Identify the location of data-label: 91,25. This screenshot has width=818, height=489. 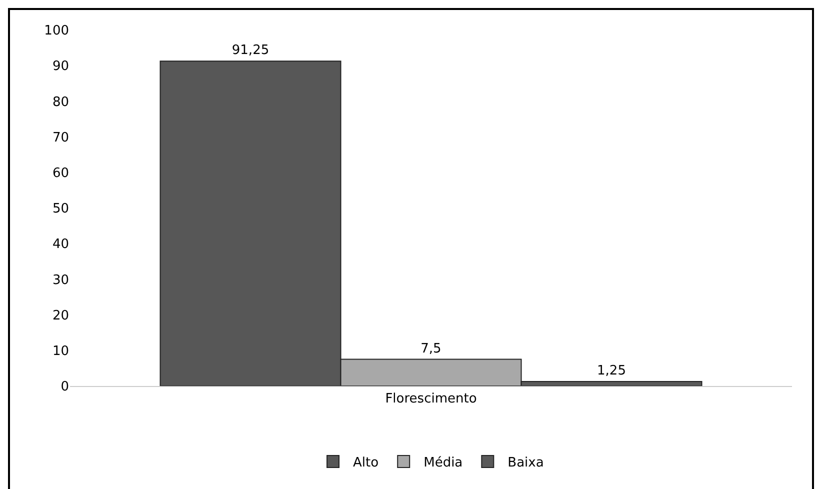
(251, 50).